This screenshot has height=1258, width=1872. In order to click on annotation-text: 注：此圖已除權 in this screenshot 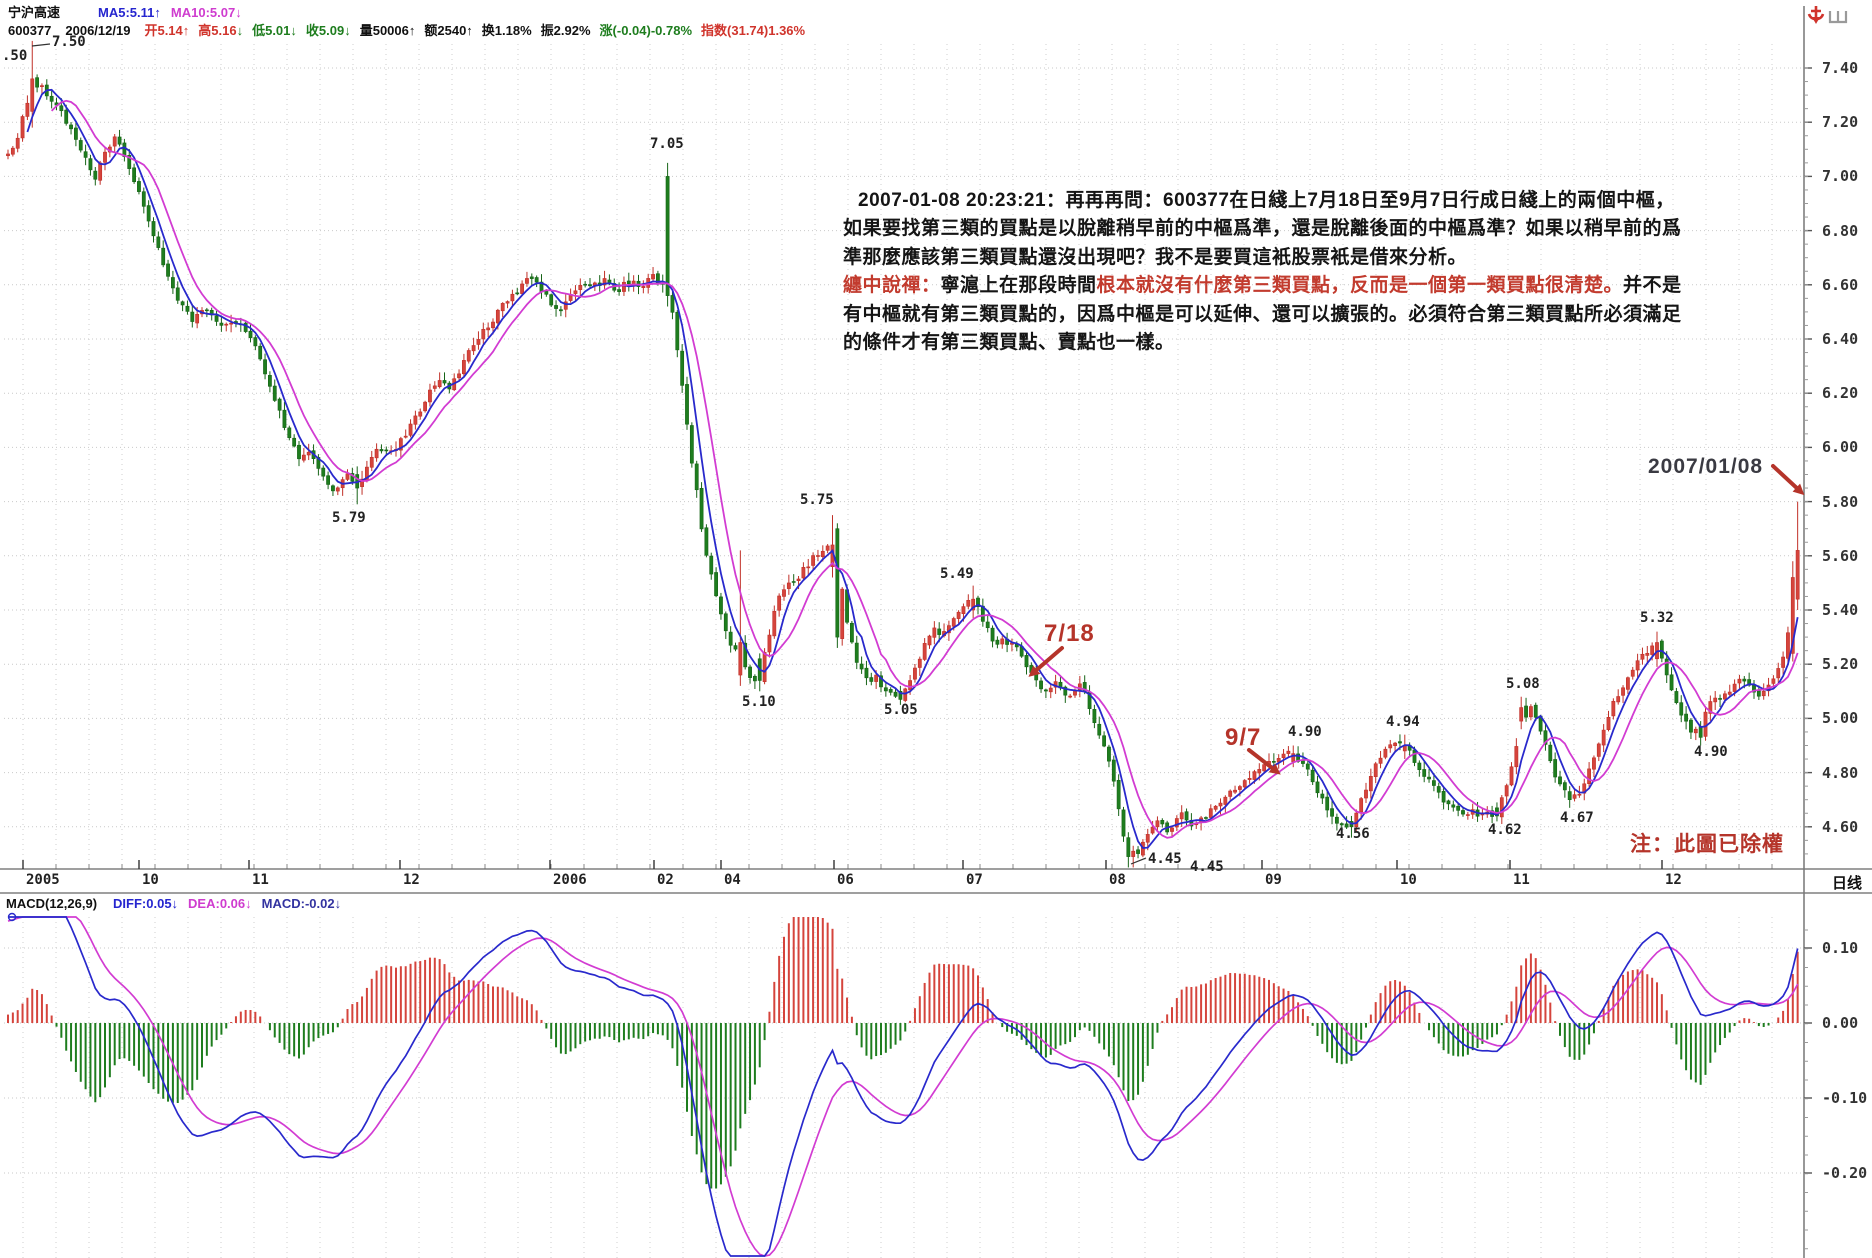, I will do `click(1707, 844)`.